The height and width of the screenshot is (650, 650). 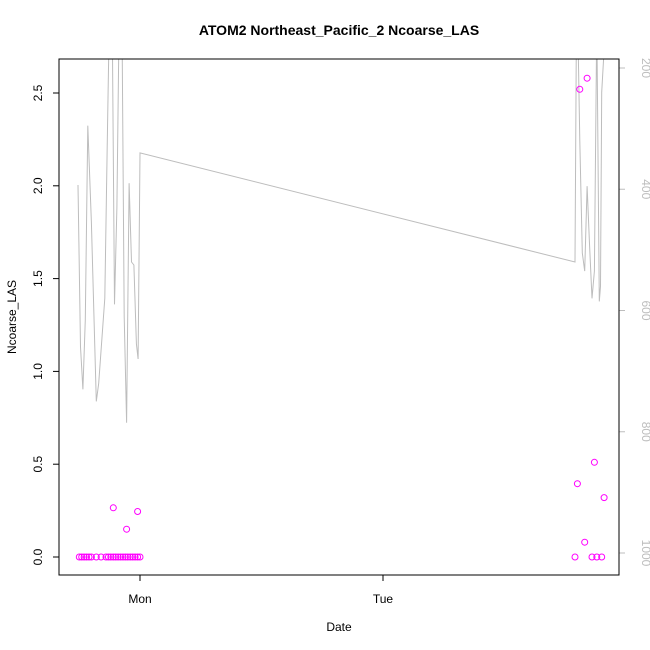 I want to click on right-y-tick-label: 600, so click(x=644, y=310).